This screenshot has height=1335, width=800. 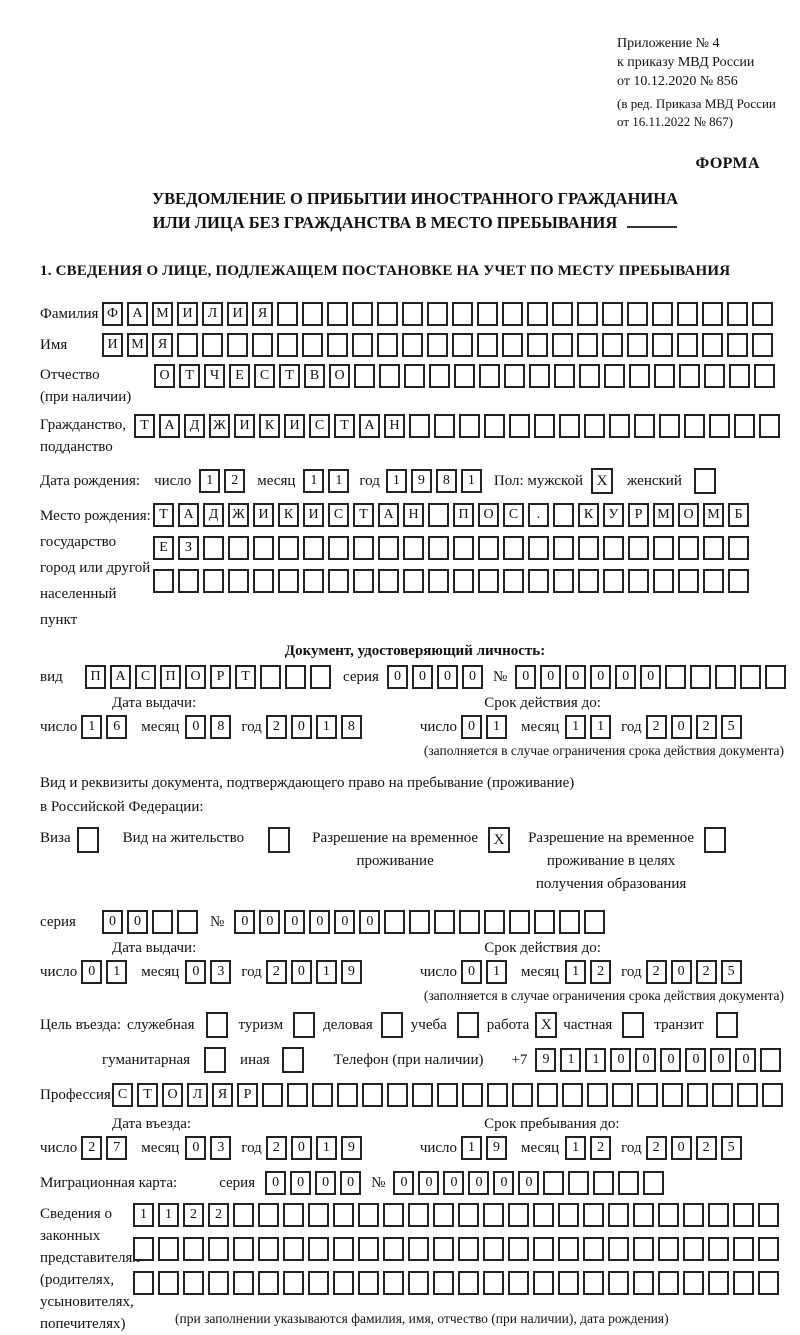 I want to click on char-cell: О, so click(x=172, y=1095).